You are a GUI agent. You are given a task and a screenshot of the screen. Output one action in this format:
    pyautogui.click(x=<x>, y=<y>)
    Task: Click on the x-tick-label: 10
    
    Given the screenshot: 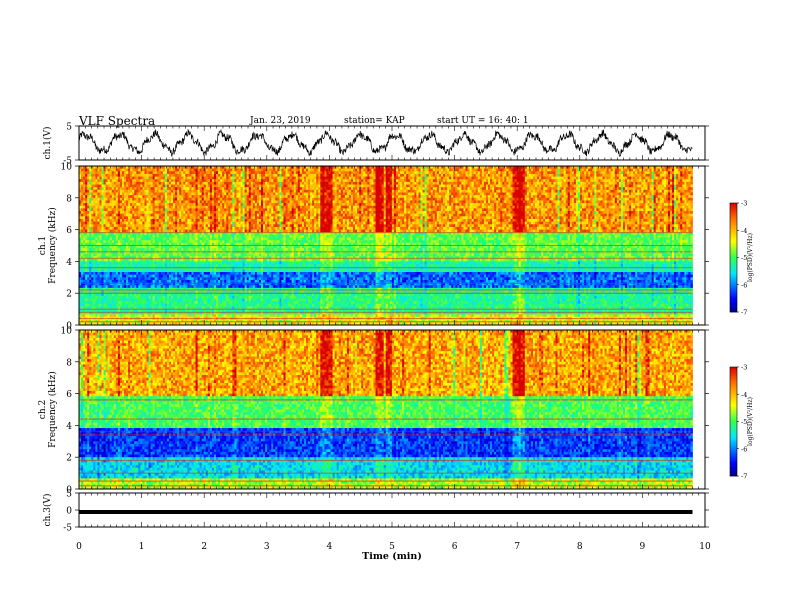 What is the action you would take?
    pyautogui.click(x=705, y=547)
    